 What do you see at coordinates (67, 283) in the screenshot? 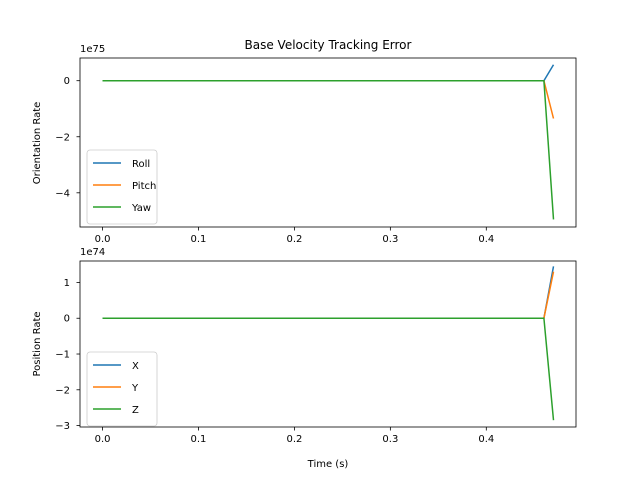
I see `y-tick-label: 1` at bounding box center [67, 283].